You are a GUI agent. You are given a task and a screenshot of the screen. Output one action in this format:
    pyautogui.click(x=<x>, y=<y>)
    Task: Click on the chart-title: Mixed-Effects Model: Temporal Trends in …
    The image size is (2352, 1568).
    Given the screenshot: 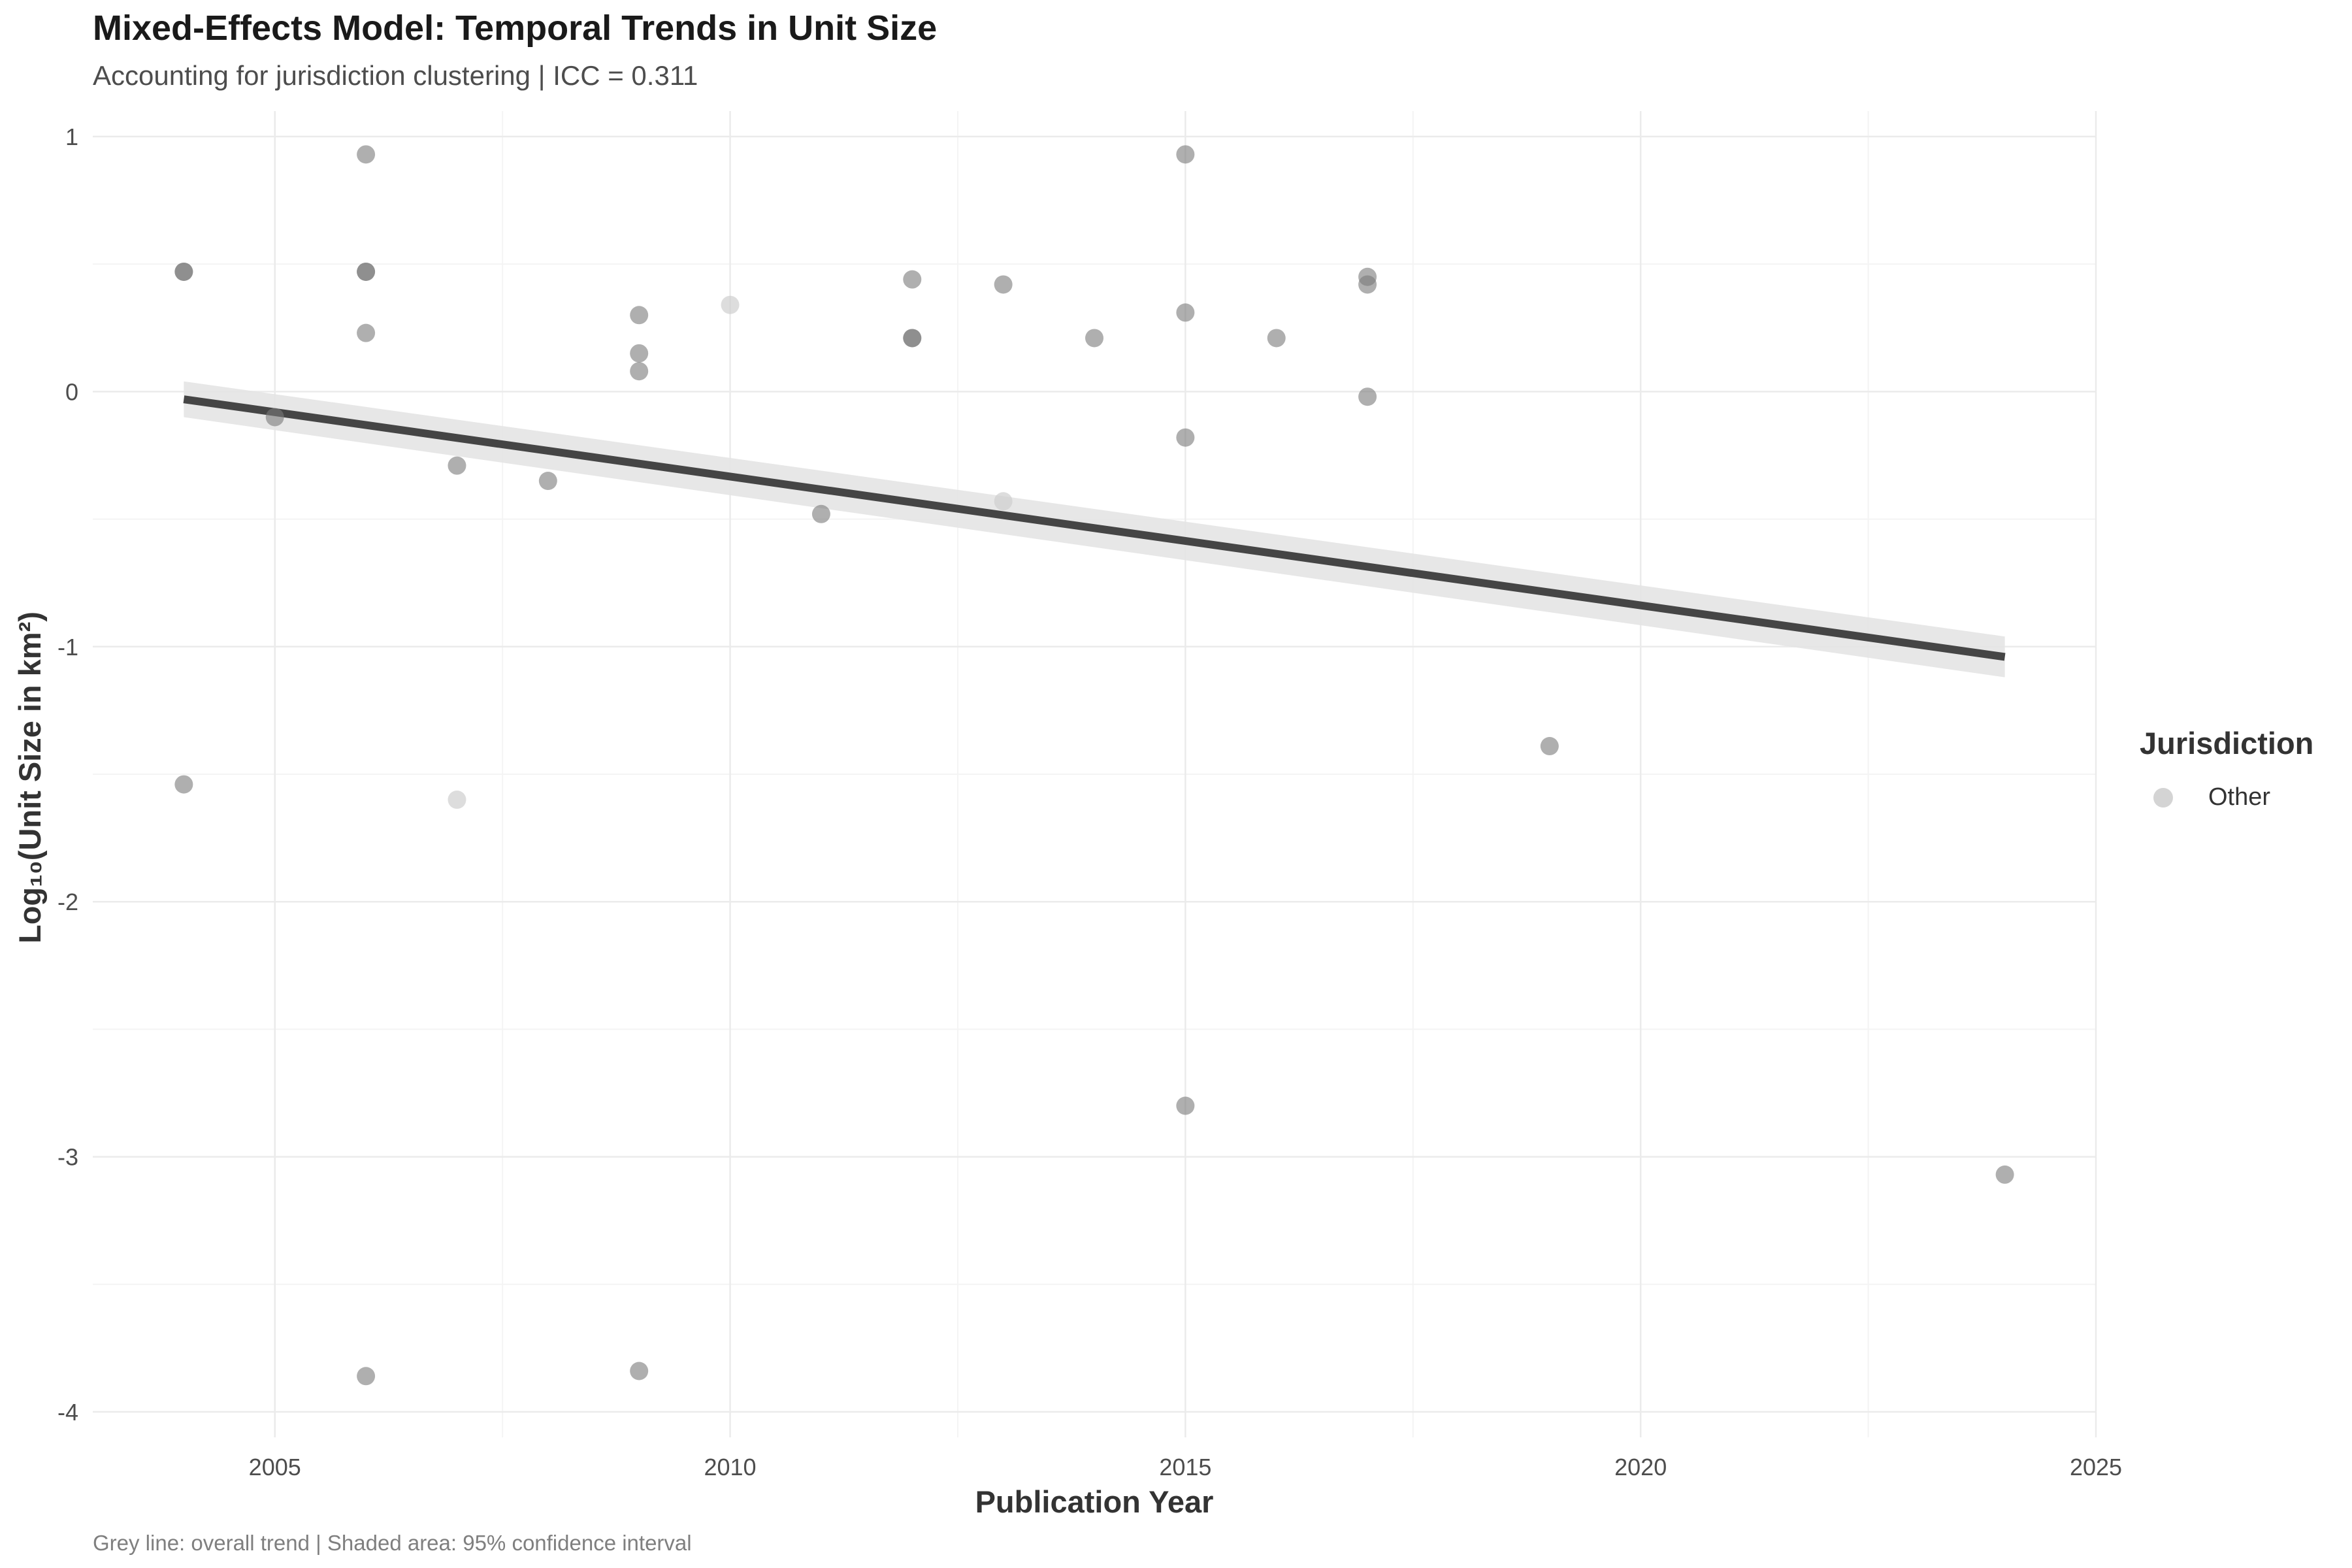 What is the action you would take?
    pyautogui.click(x=515, y=28)
    